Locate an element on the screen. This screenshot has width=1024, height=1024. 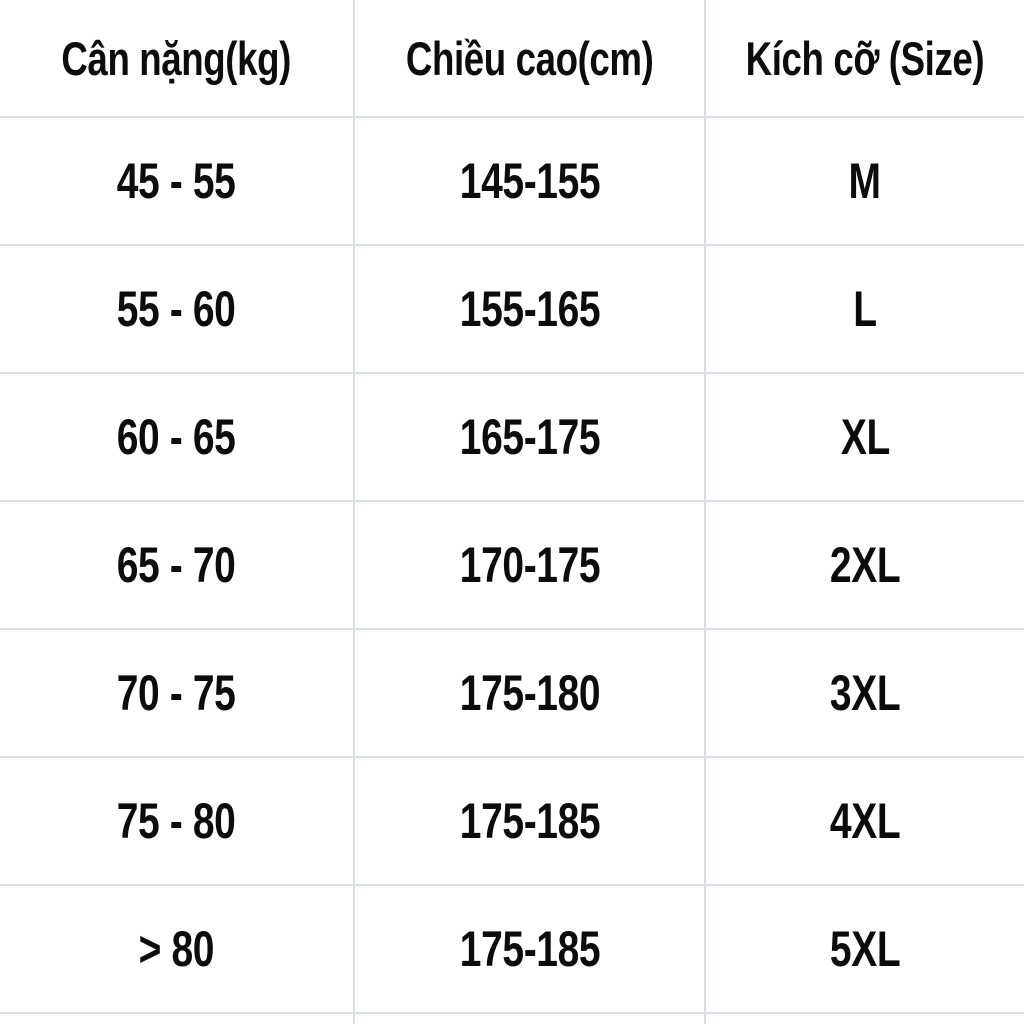
table-row-1-weight: 45 - 55 is located at coordinates (177, 182).